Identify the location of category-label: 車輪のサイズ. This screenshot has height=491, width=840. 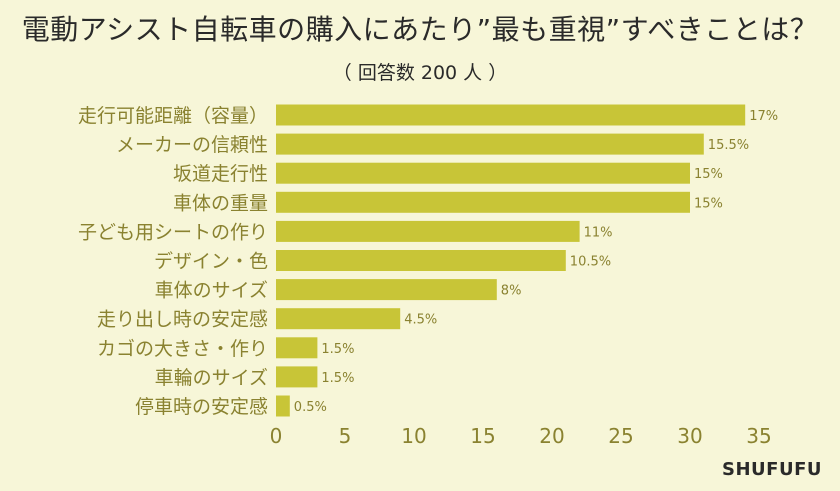
(211, 378).